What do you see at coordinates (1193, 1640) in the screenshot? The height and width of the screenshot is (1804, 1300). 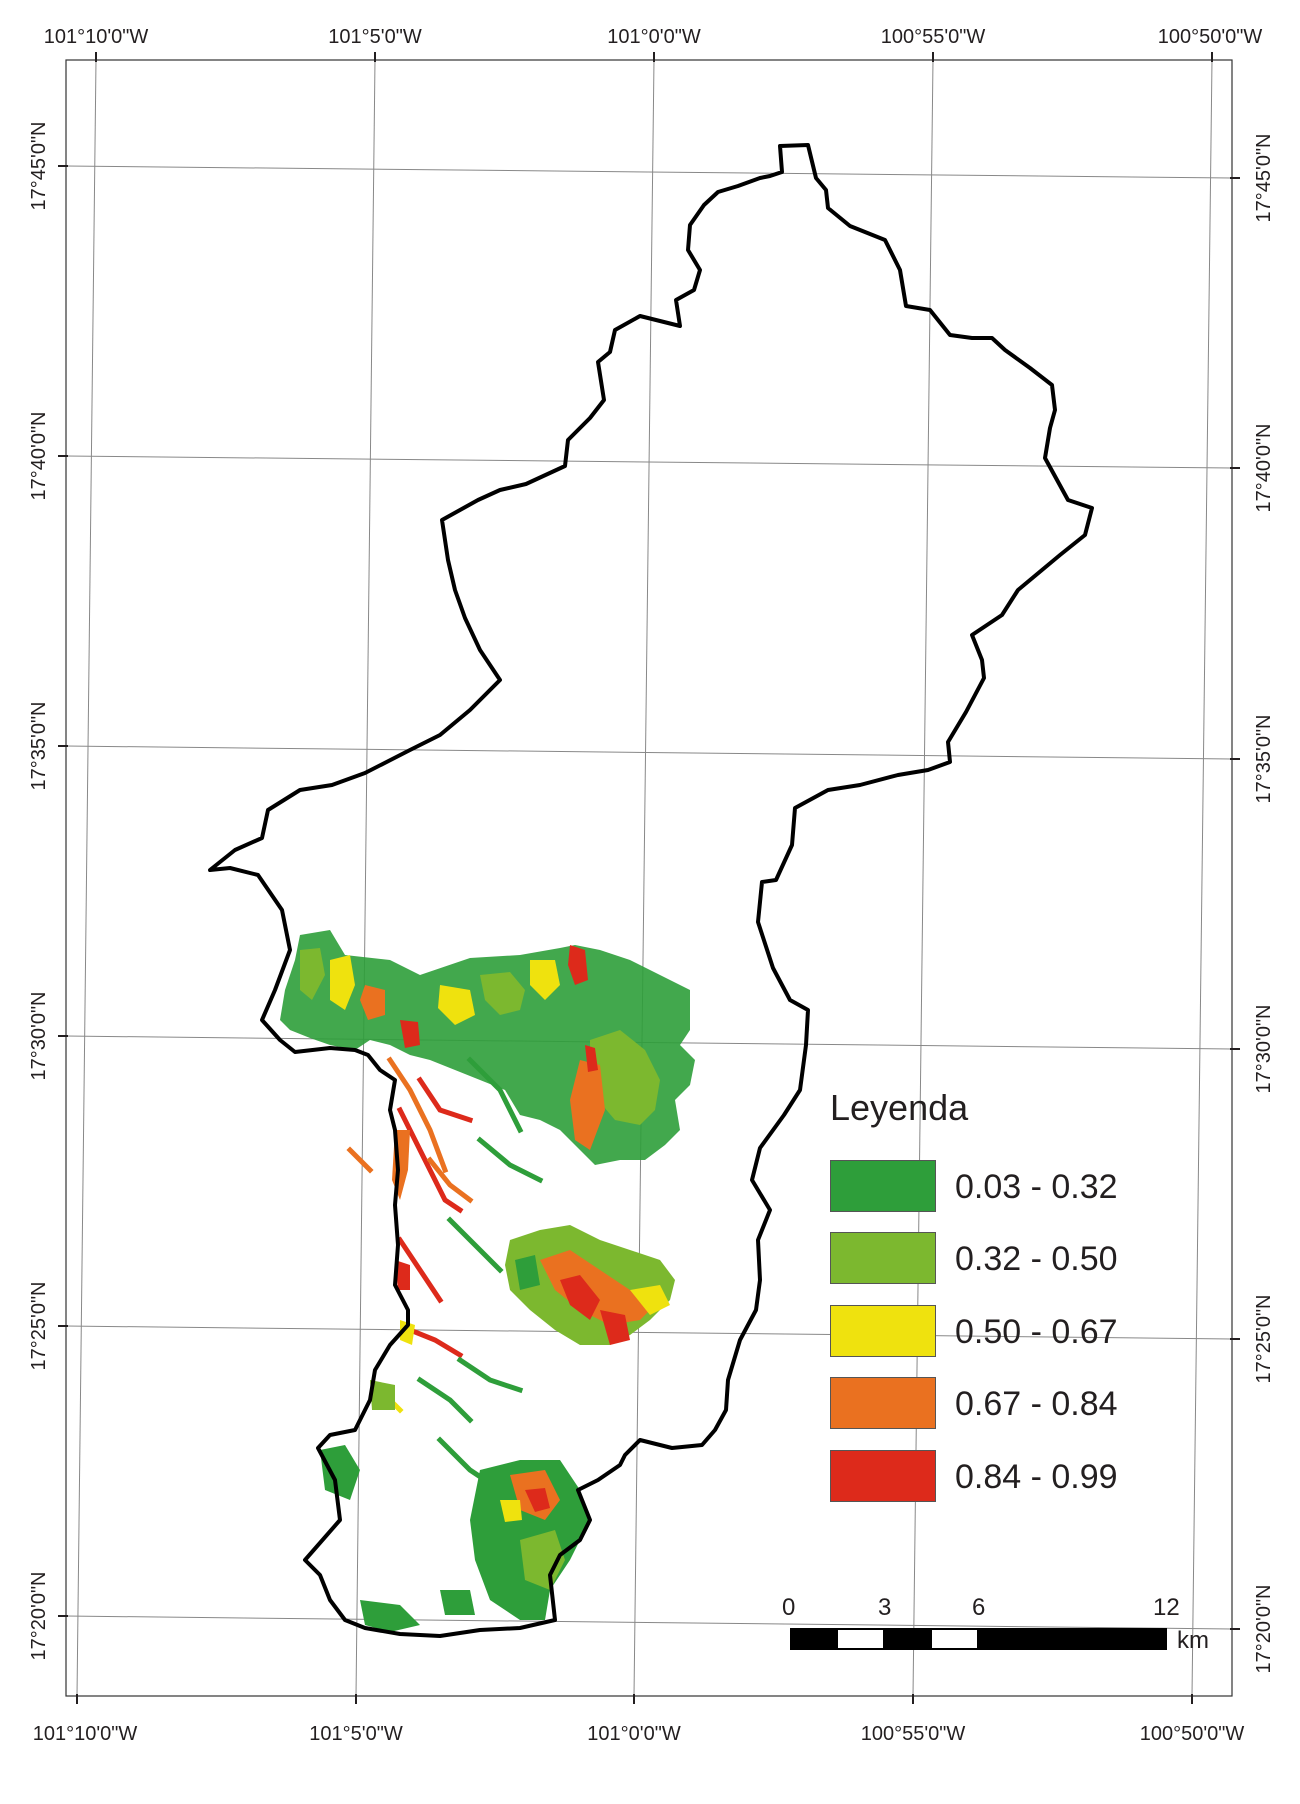 I see `scale-unit: km` at bounding box center [1193, 1640].